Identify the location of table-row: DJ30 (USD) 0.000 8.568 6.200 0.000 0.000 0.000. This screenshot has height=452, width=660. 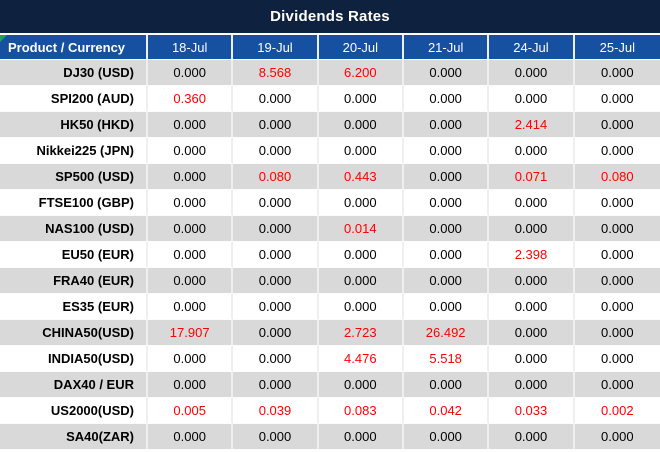
(330, 73).